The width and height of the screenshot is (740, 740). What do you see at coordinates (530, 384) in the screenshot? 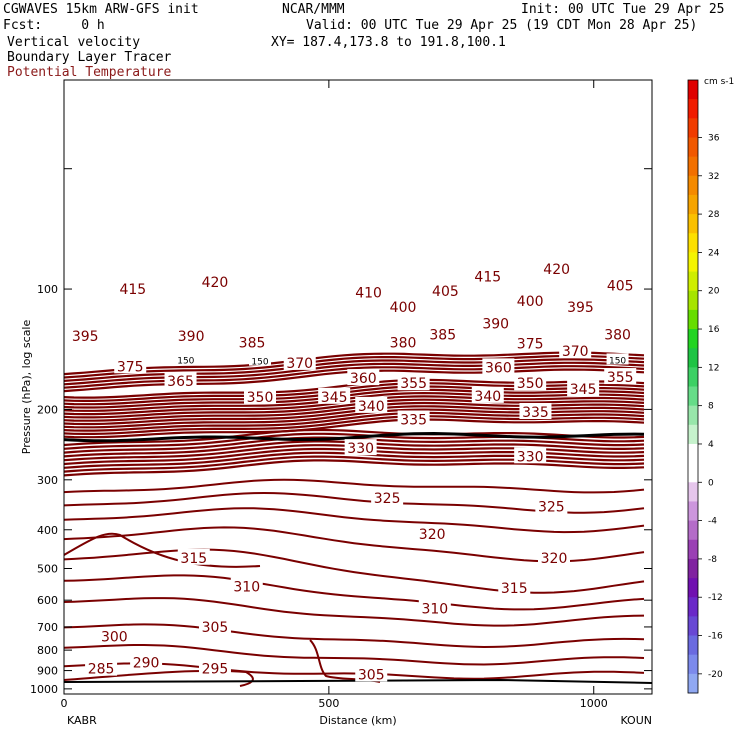
I see `theta-contour-label: 350` at bounding box center [530, 384].